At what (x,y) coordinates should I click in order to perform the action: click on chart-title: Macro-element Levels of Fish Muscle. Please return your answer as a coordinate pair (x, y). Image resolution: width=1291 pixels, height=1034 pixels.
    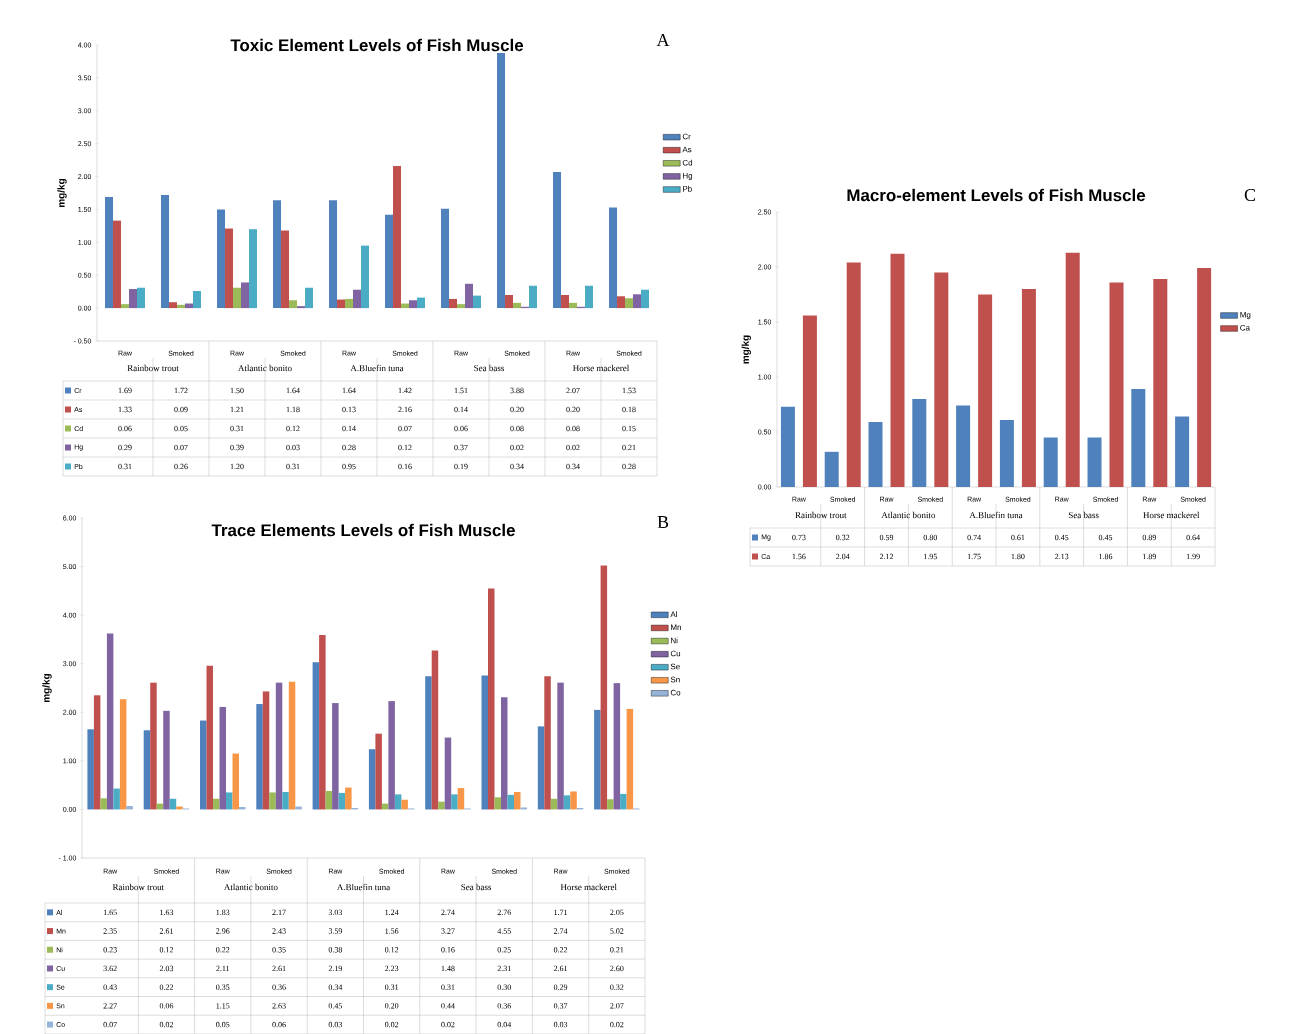
    Looking at the image, I should click on (996, 195).